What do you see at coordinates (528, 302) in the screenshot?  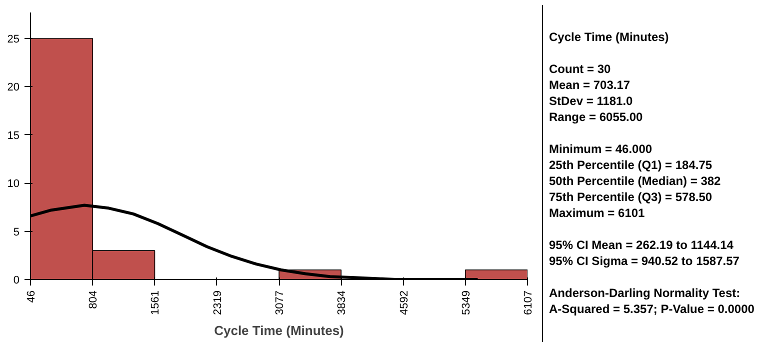 I see `x-tick-label: 6107` at bounding box center [528, 302].